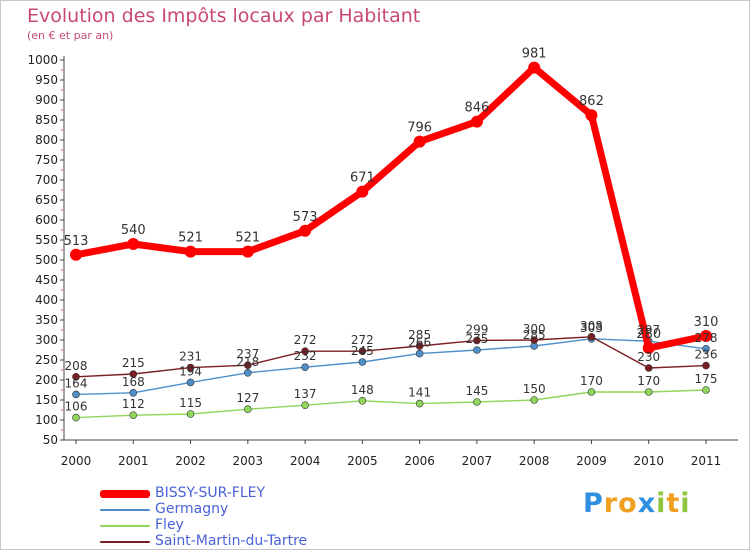  What do you see at coordinates (534, 54) in the screenshot?
I see `data-label: 981` at bounding box center [534, 54].